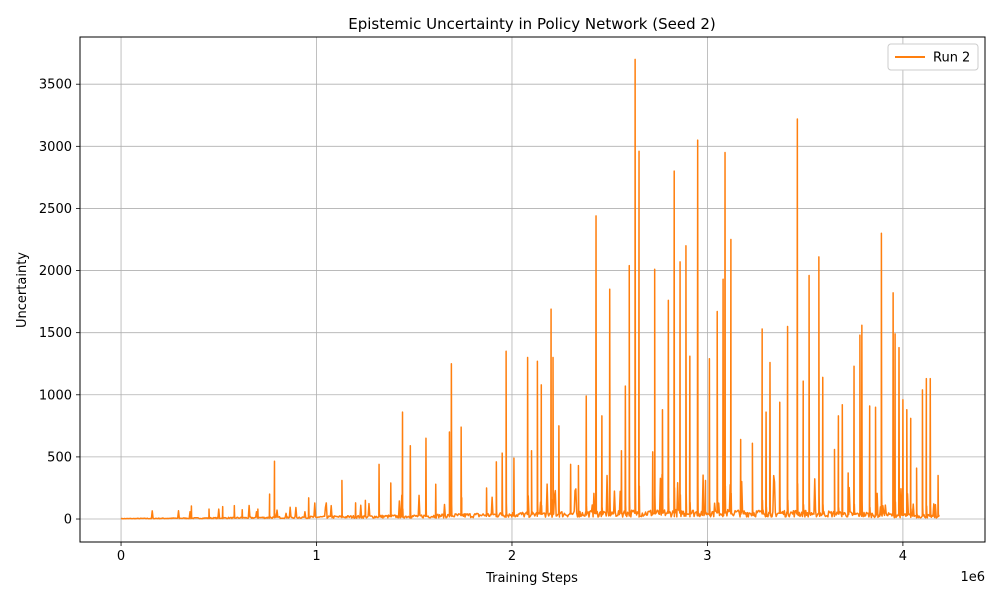  I want to click on y-tick-label: 1500, so click(55, 333).